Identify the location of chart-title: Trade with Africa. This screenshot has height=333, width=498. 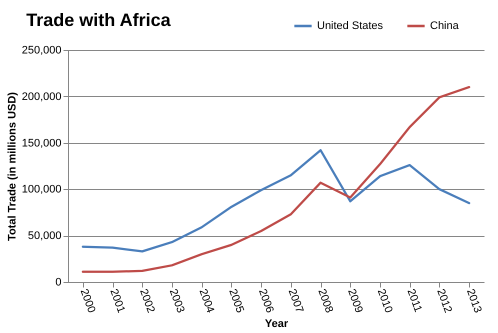
(99, 20).